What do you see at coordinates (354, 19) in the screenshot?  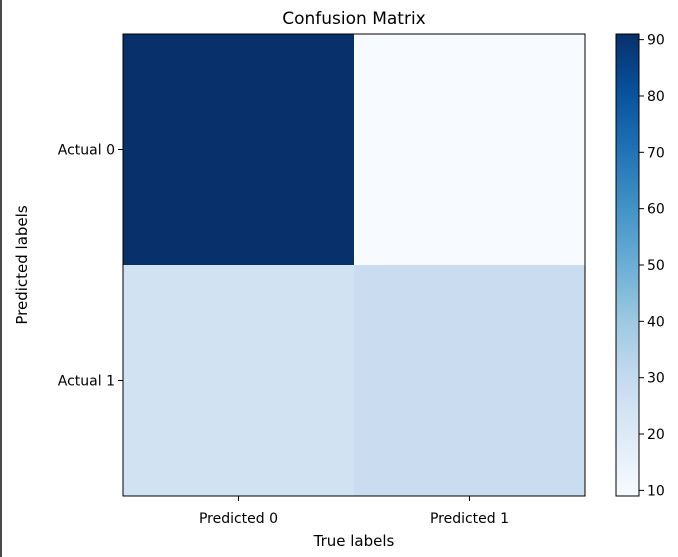 I see `chart-title: Confusion Matrix` at bounding box center [354, 19].